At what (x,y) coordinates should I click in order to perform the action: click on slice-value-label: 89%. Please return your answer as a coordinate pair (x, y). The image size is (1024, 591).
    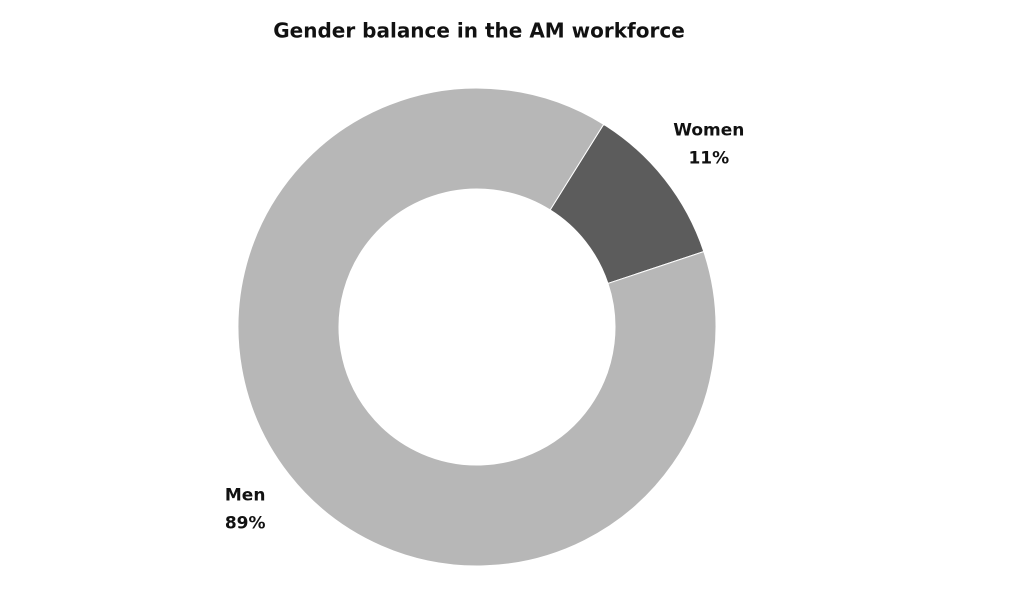
    Looking at the image, I should click on (245, 523).